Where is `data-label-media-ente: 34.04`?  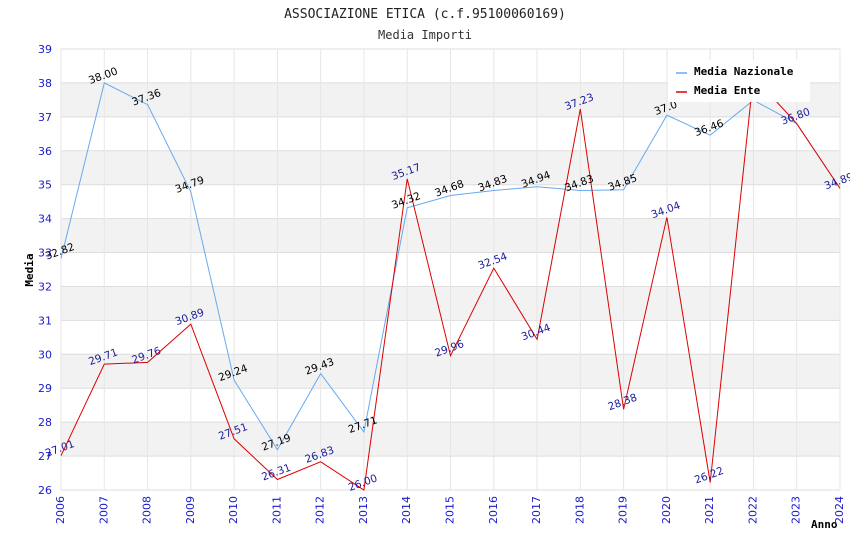 data-label-media-ente: 34.04 is located at coordinates (666, 211).